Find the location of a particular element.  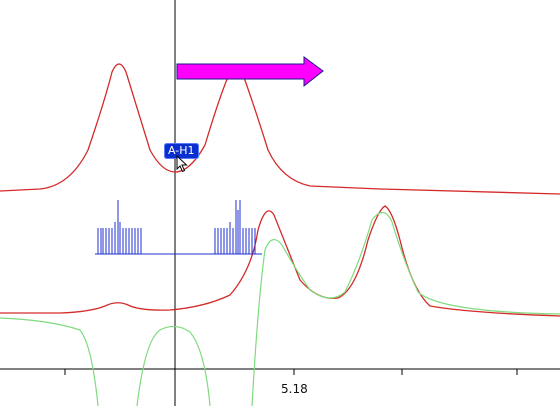

peak-label-badge: A-H1 is located at coordinates (181, 151).